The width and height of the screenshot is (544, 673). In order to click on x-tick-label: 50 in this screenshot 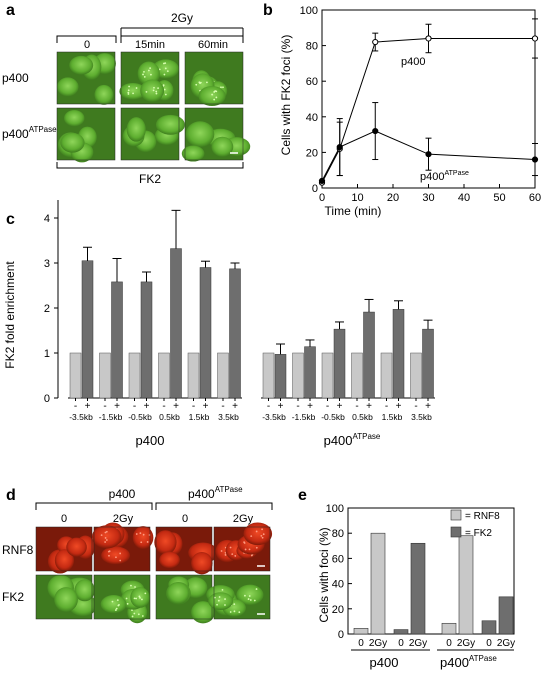, I will do `click(499, 198)`.